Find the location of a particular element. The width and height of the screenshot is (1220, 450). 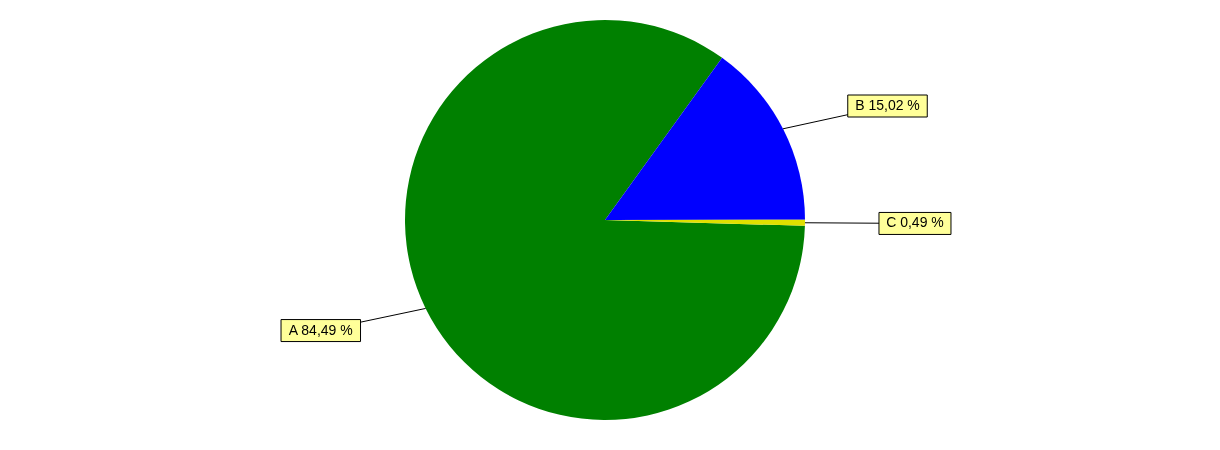

slice-label: A 84,49 % is located at coordinates (320, 329).